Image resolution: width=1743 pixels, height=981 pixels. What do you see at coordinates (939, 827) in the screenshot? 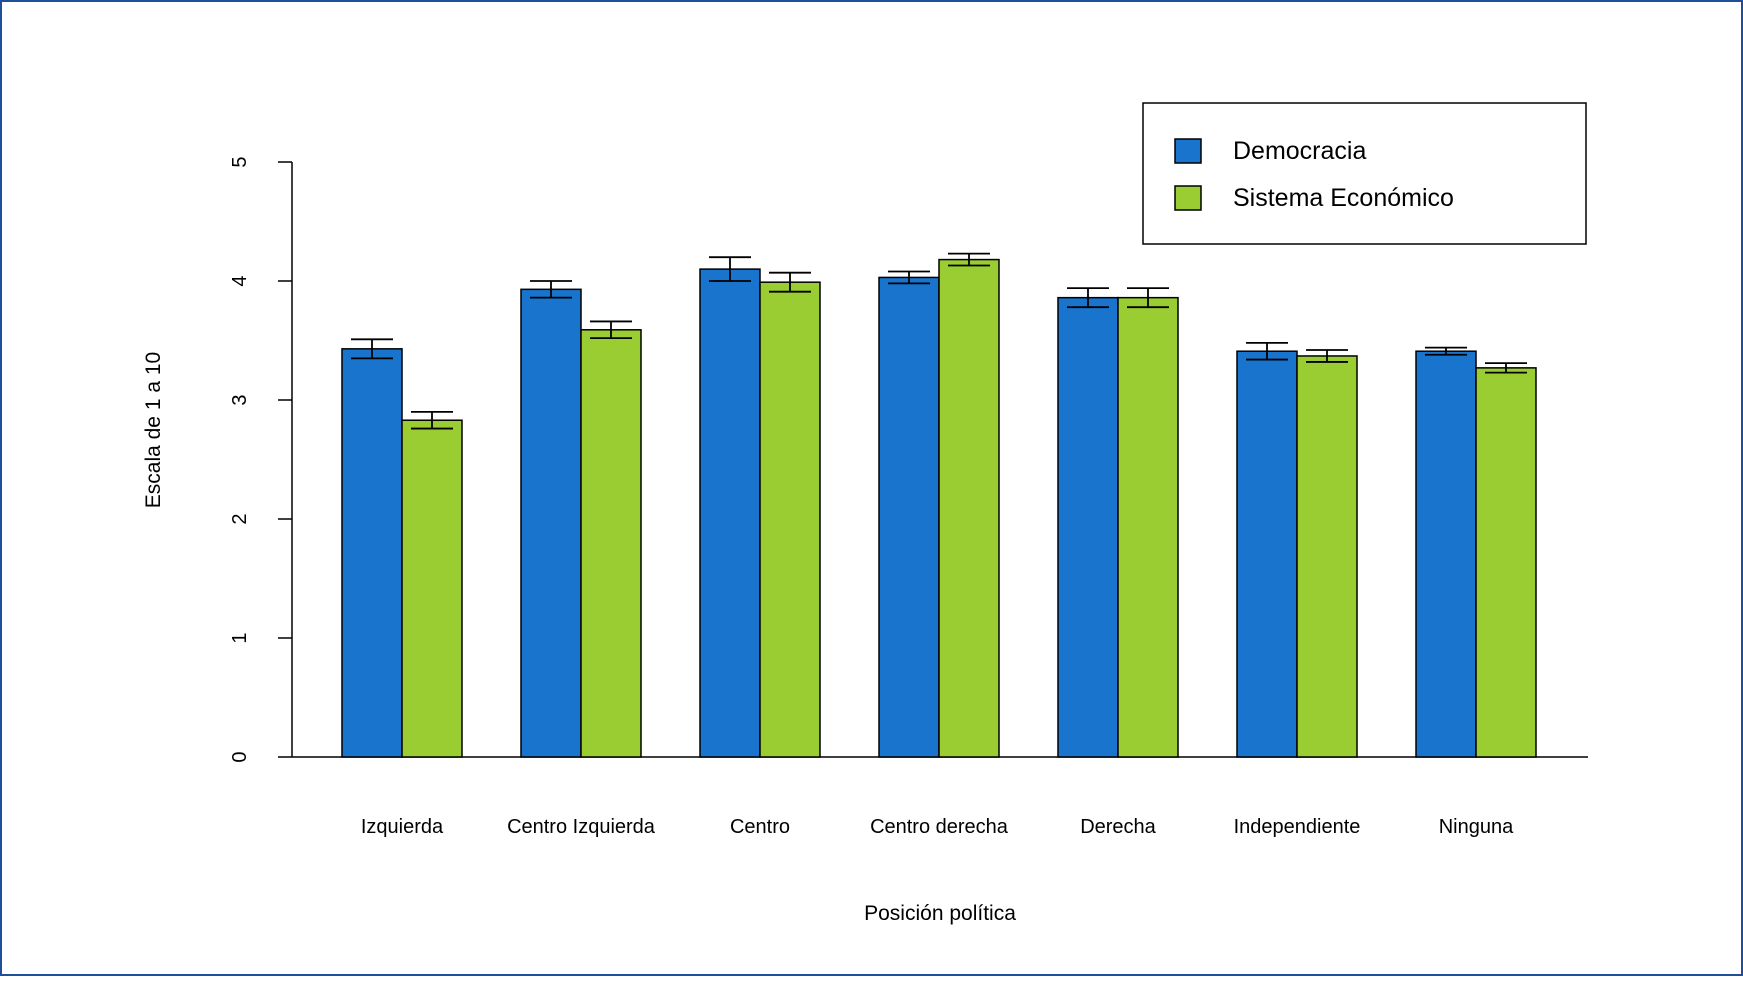
I see `x-tick-label: Centro derecha` at bounding box center [939, 827].